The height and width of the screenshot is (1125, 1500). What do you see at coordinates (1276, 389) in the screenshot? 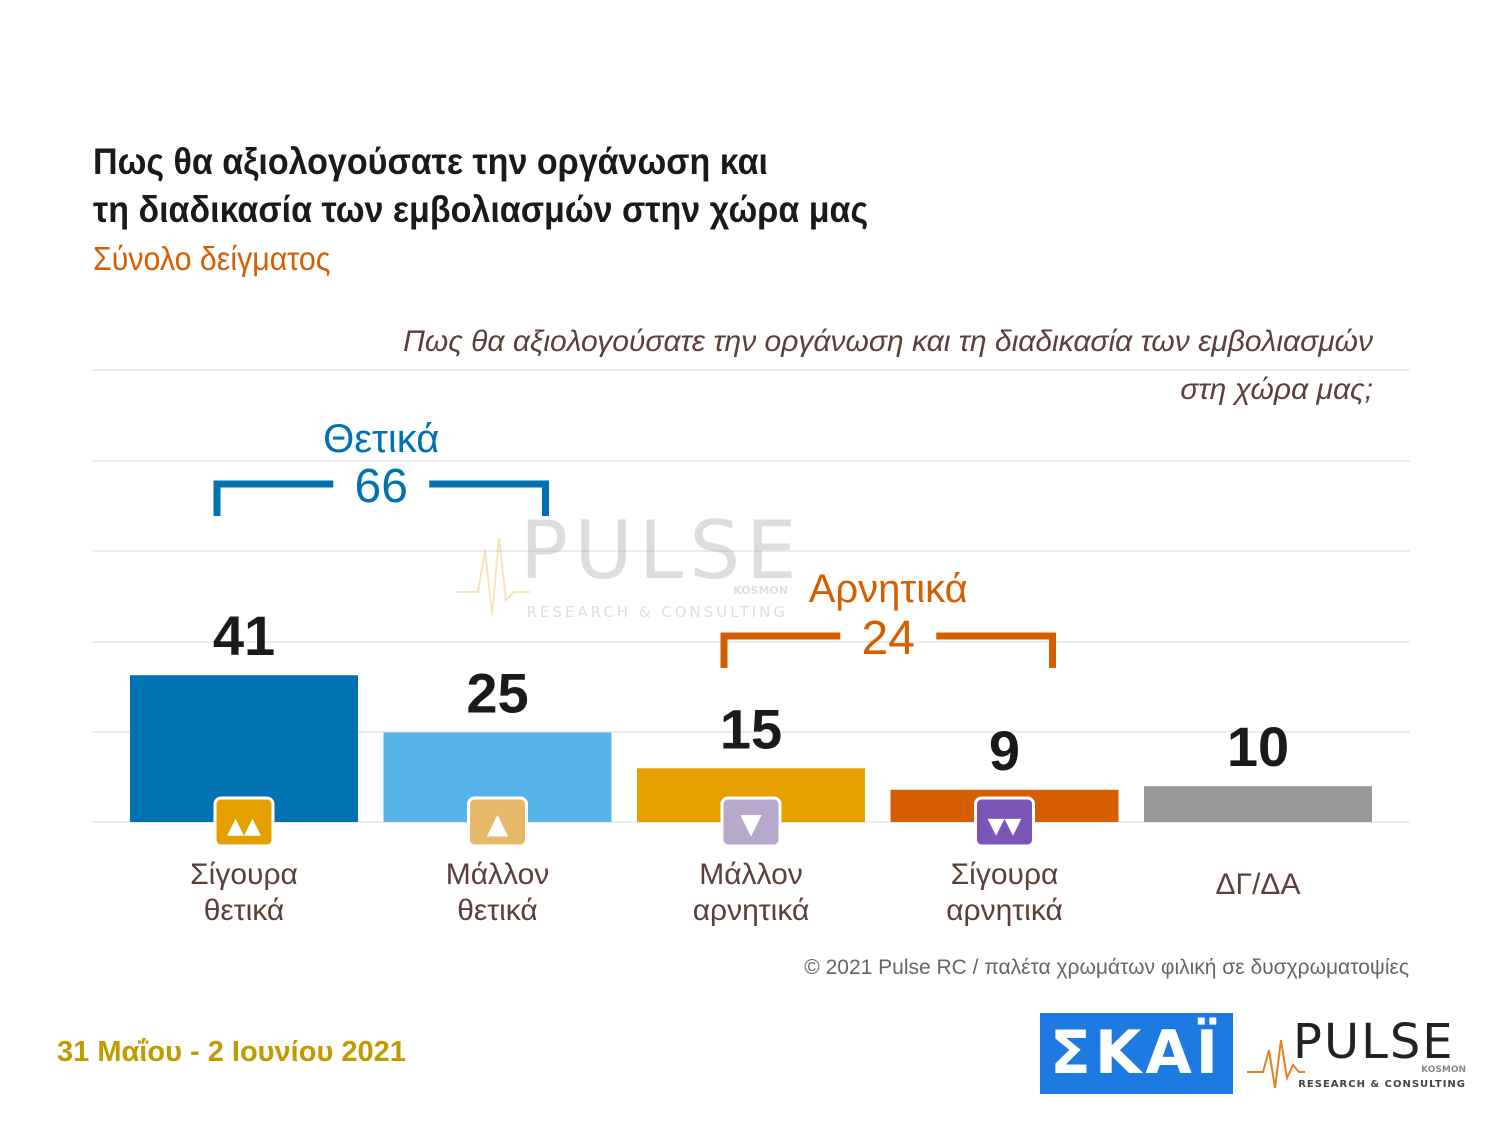
I see `question-line-2: στη χώρα μας;` at bounding box center [1276, 389].